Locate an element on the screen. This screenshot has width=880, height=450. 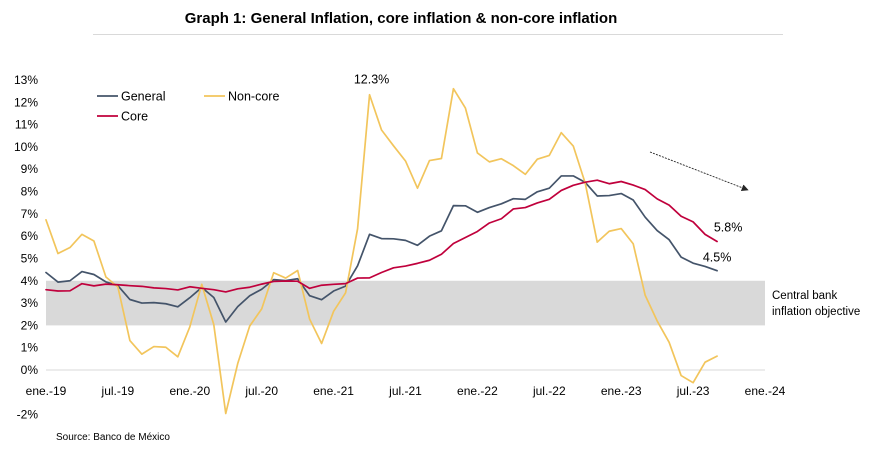
y-tick-label: 6% is located at coordinates (30, 236).